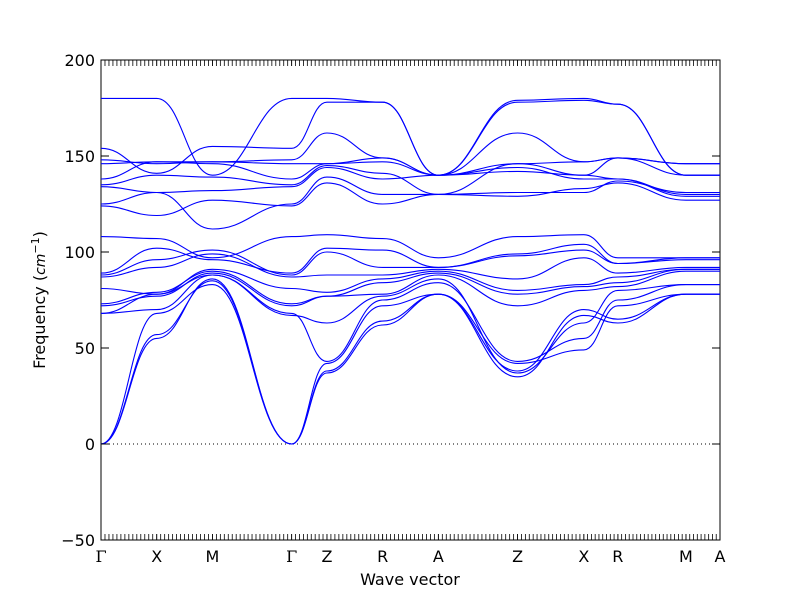  What do you see at coordinates (39, 300) in the screenshot?
I see `y-axis-title: Frequency (cm−1)` at bounding box center [39, 300].